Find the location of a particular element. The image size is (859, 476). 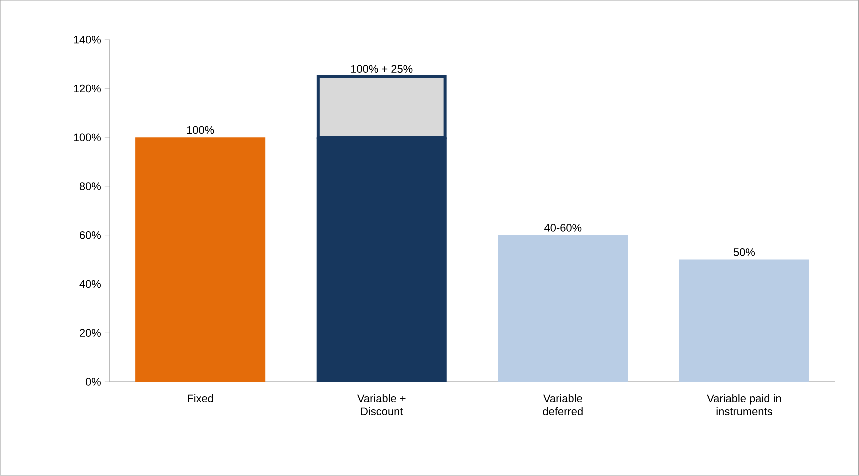

y-tick-label: 120% is located at coordinates (87, 88).